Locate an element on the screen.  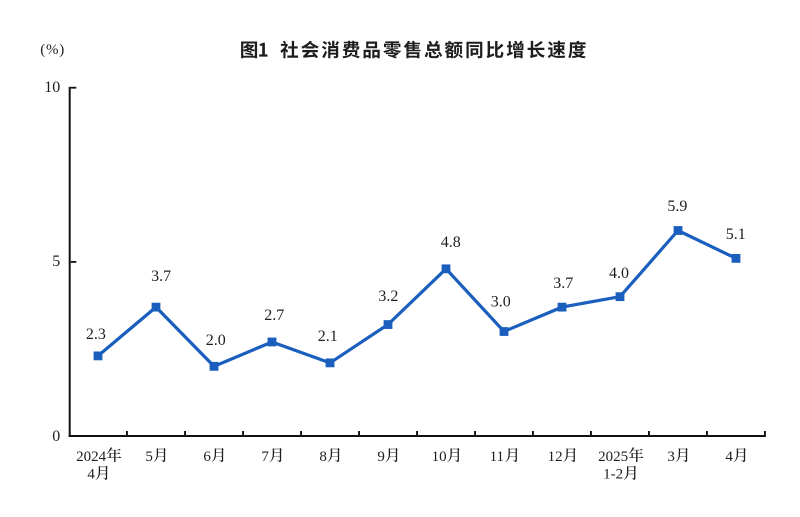
svg-text: 8 is located at coordinates (323, 457).